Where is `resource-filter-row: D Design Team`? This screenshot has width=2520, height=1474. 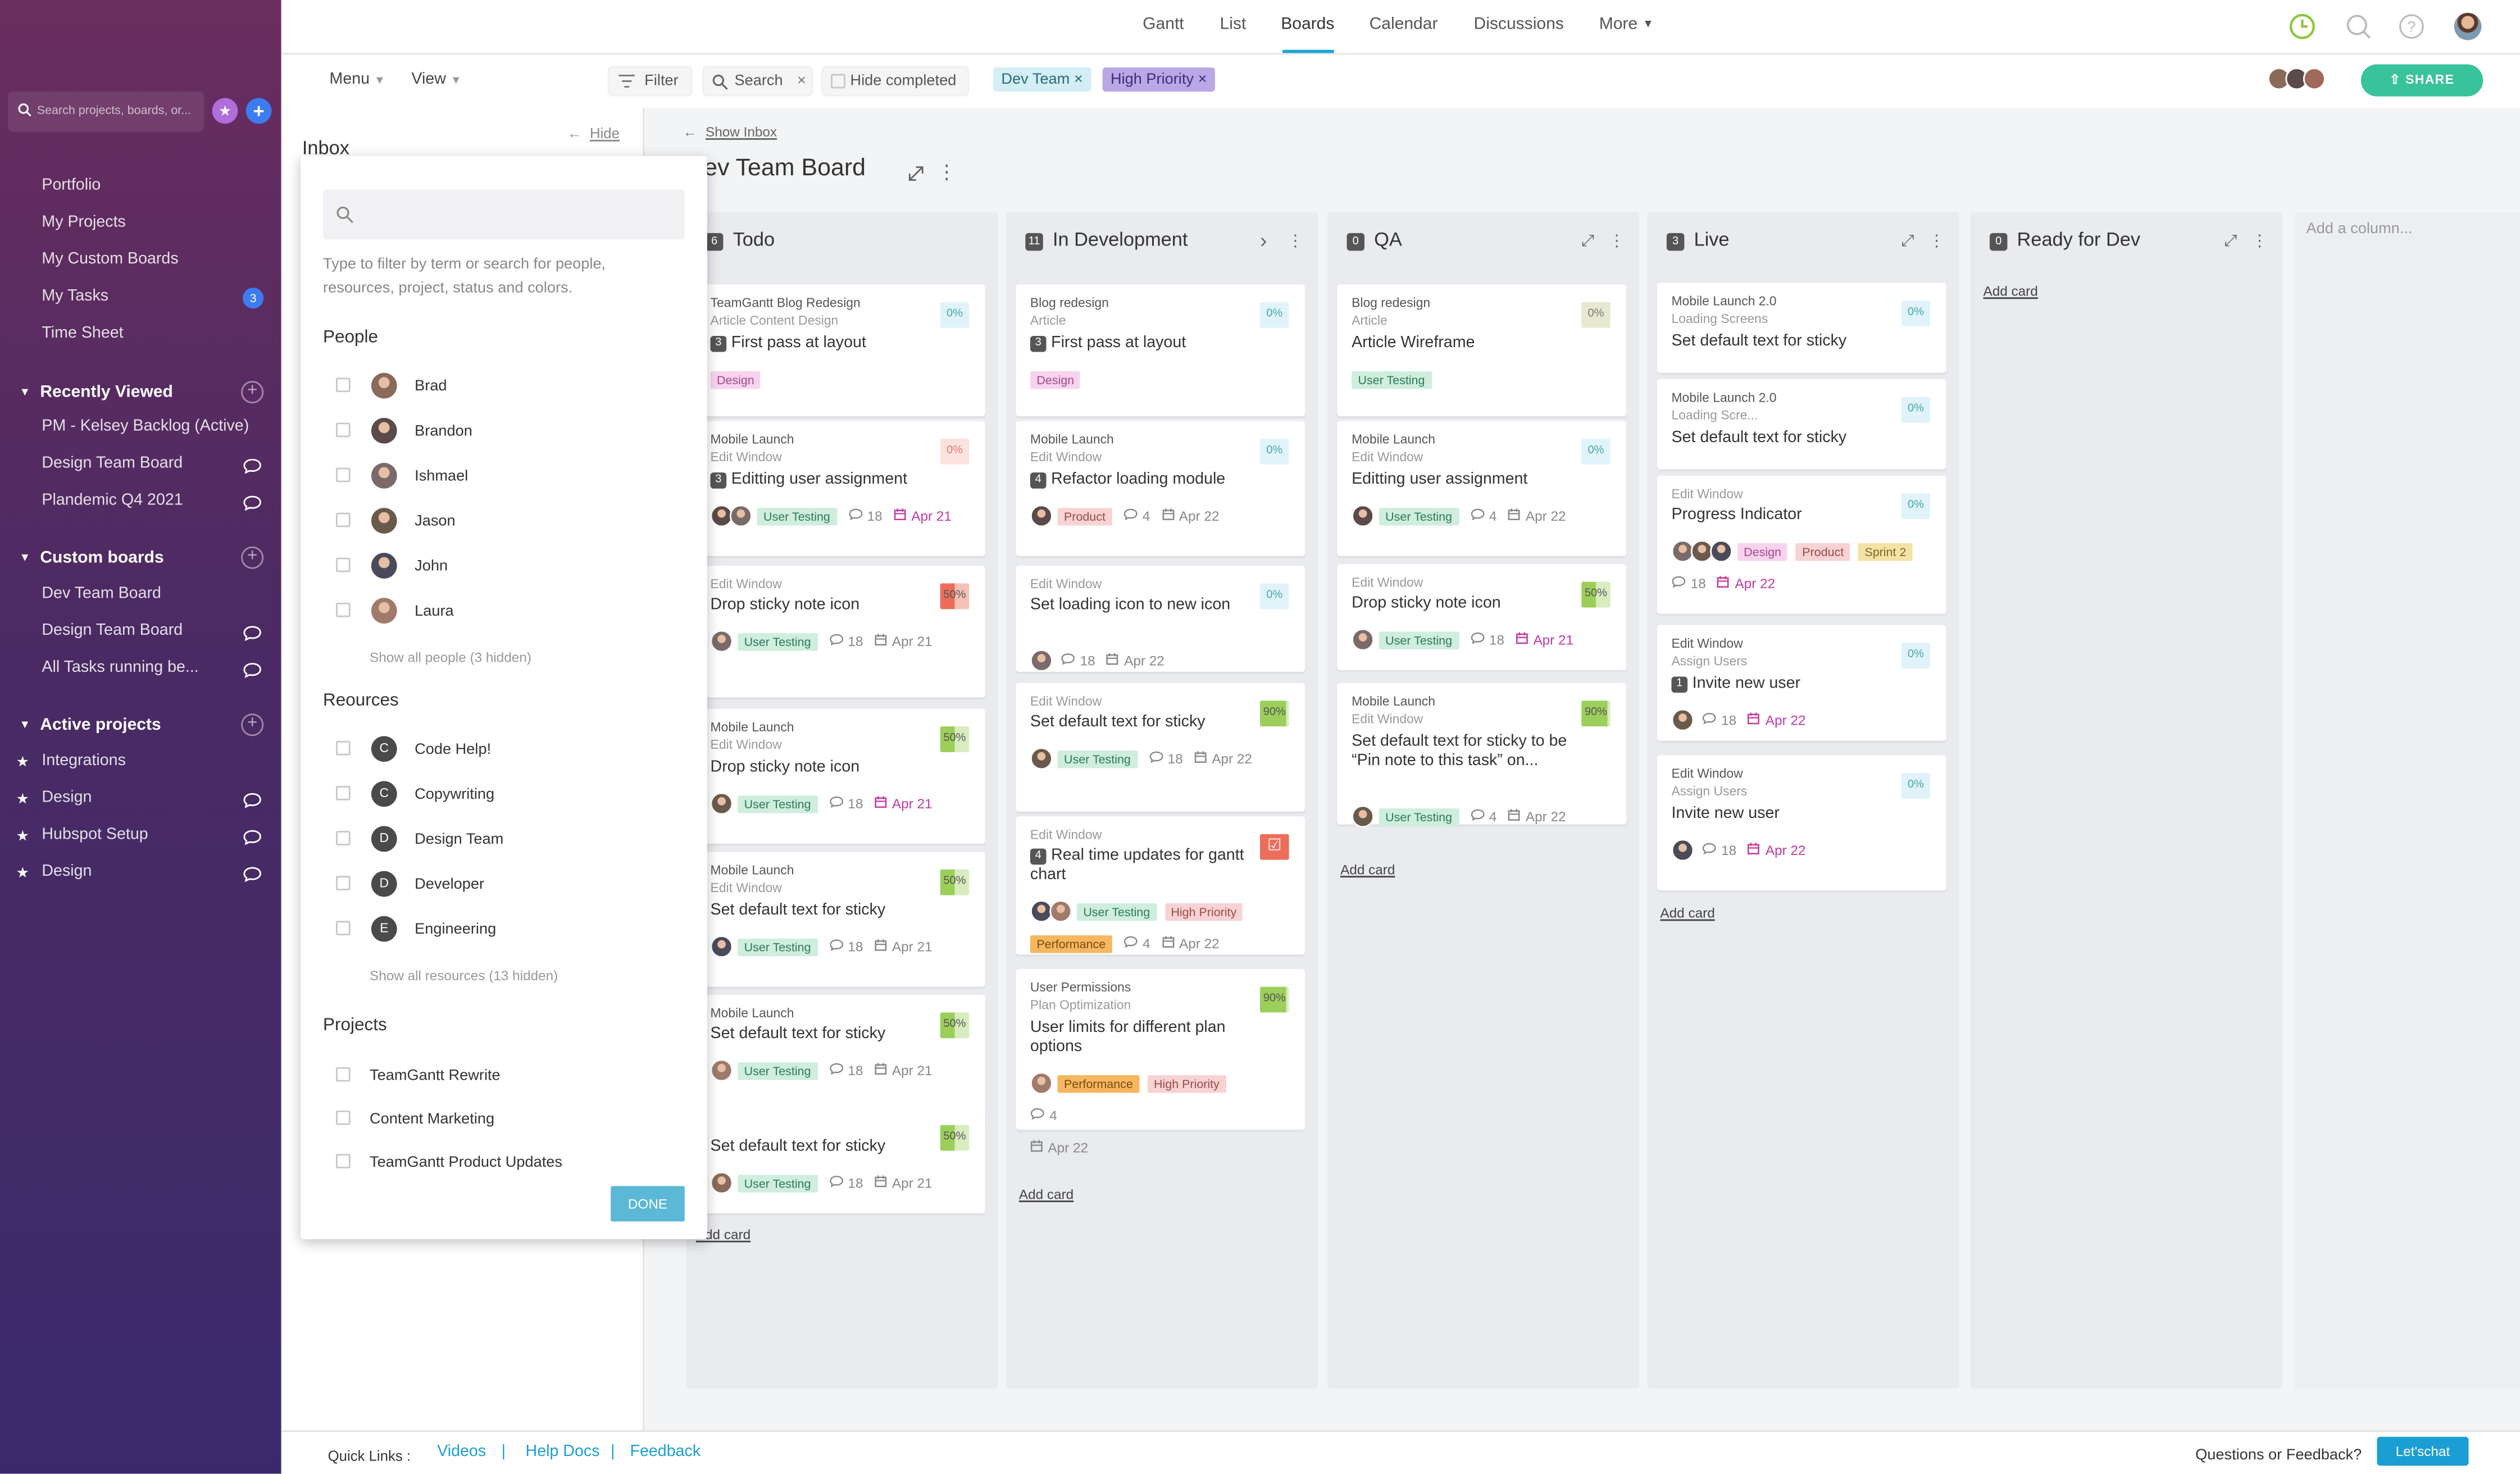 resource-filter-row: D Design Team is located at coordinates (496, 839).